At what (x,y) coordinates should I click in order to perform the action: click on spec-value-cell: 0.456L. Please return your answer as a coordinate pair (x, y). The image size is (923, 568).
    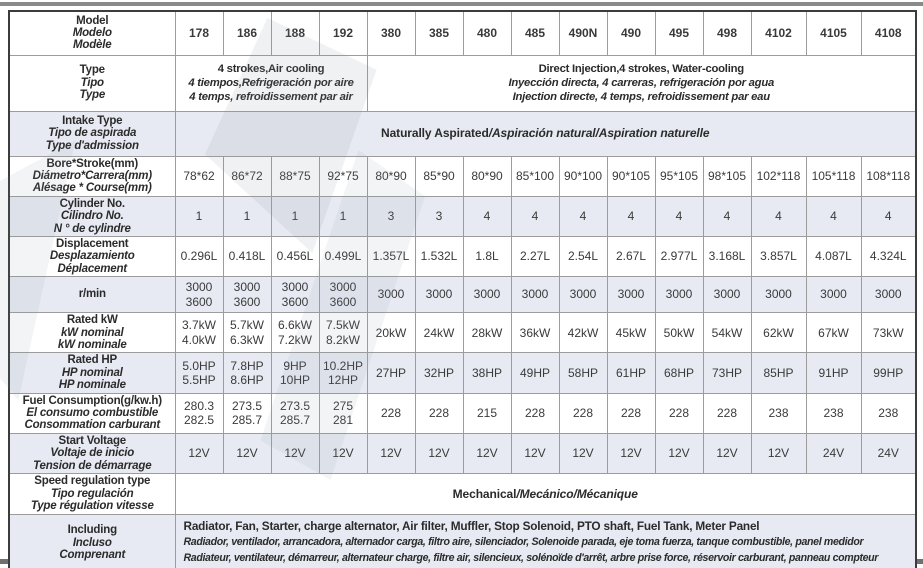
    Looking at the image, I should click on (295, 256).